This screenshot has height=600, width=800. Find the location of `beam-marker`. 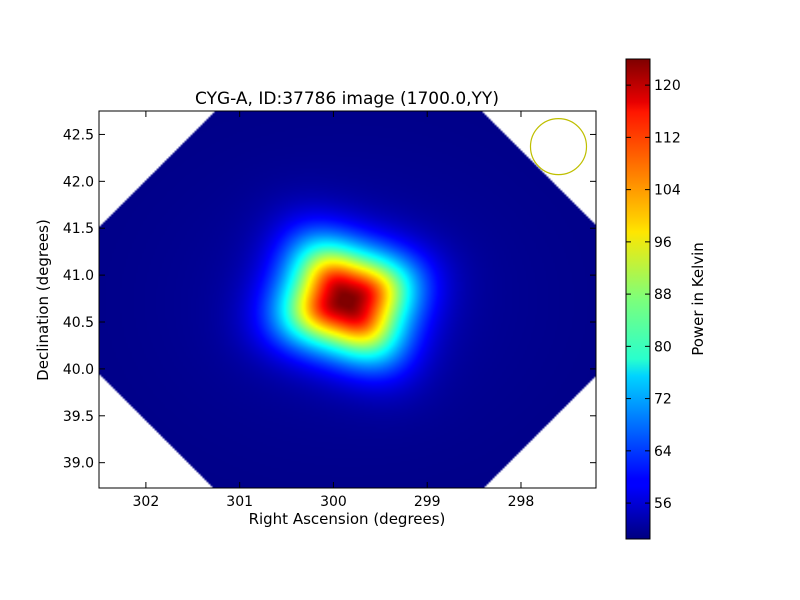

beam-marker is located at coordinates (558, 147).